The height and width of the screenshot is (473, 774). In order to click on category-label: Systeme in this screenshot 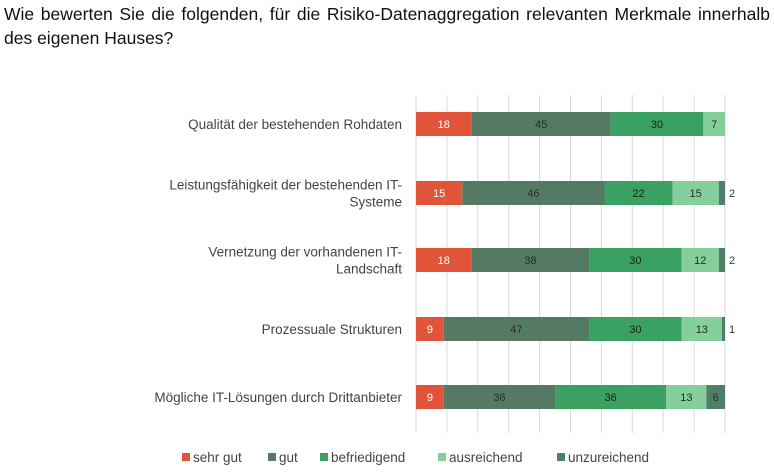, I will do `click(375, 202)`.